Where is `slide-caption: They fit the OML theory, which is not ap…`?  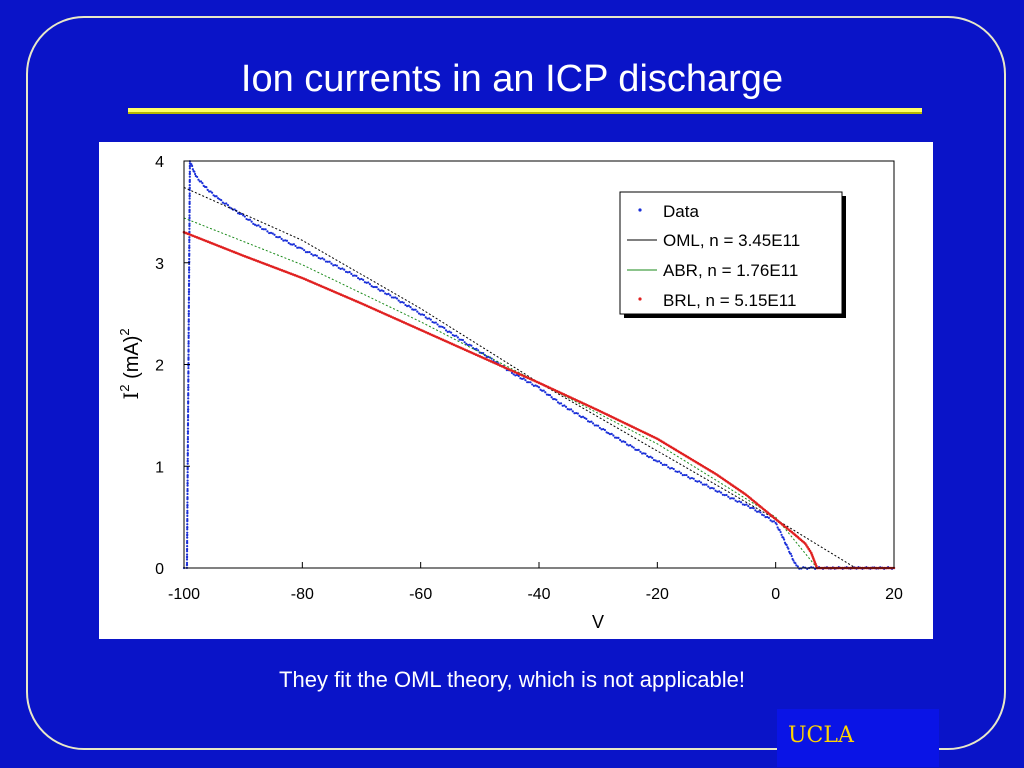
slide-caption: They fit the OML theory, which is not ap… is located at coordinates (512, 679).